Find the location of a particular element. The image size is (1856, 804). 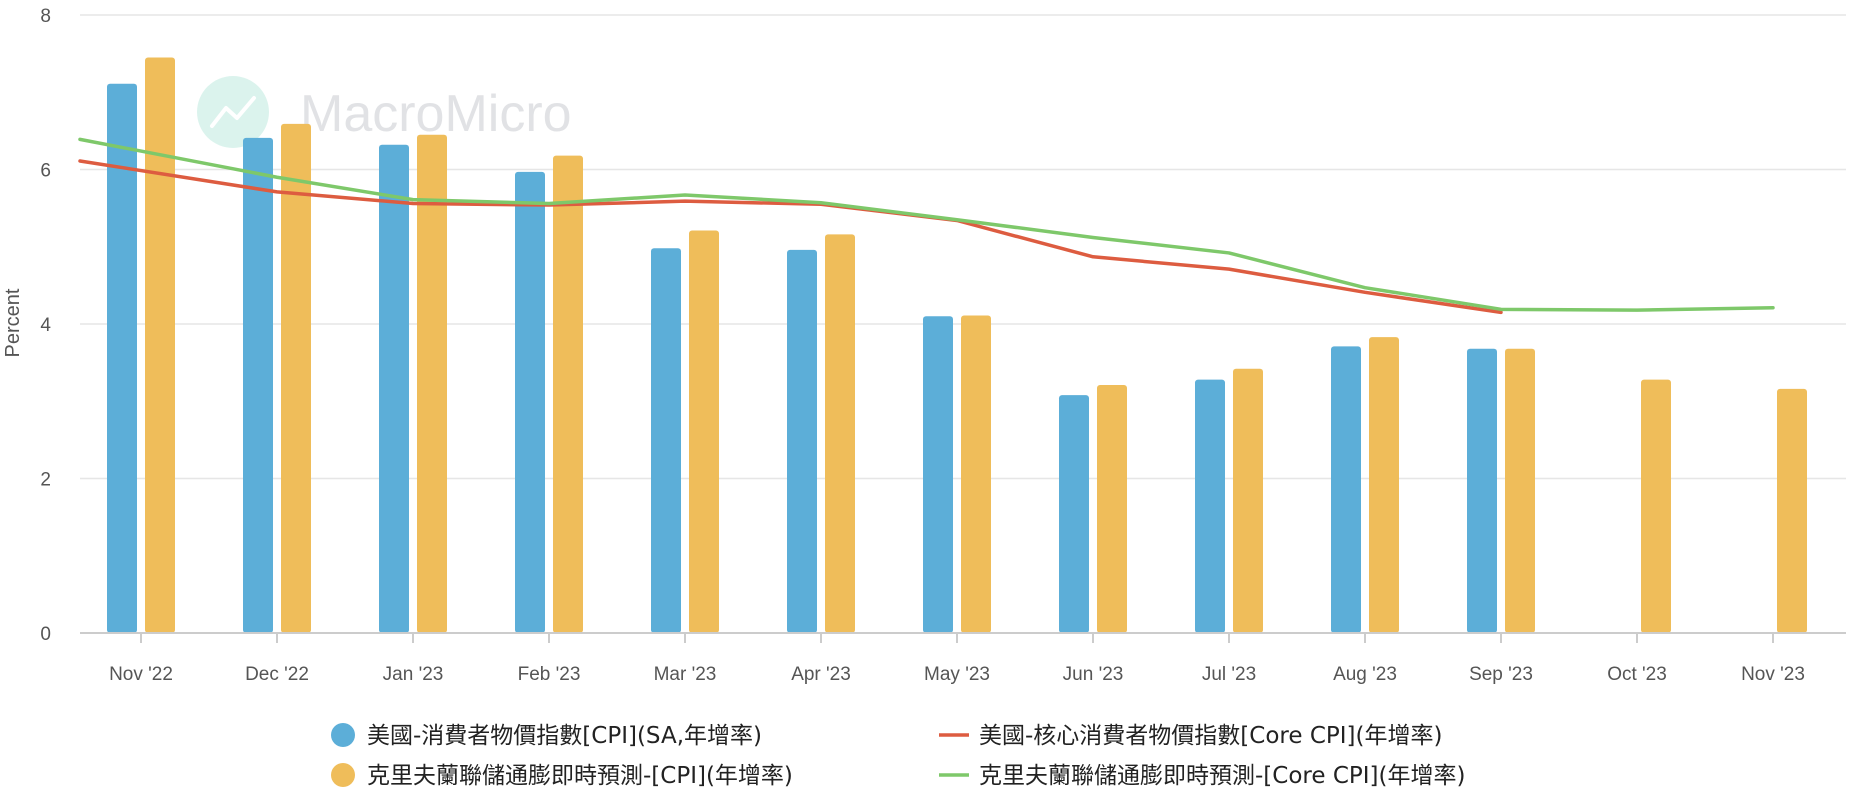

x-tick-label: Jul '23 is located at coordinates (1229, 674).